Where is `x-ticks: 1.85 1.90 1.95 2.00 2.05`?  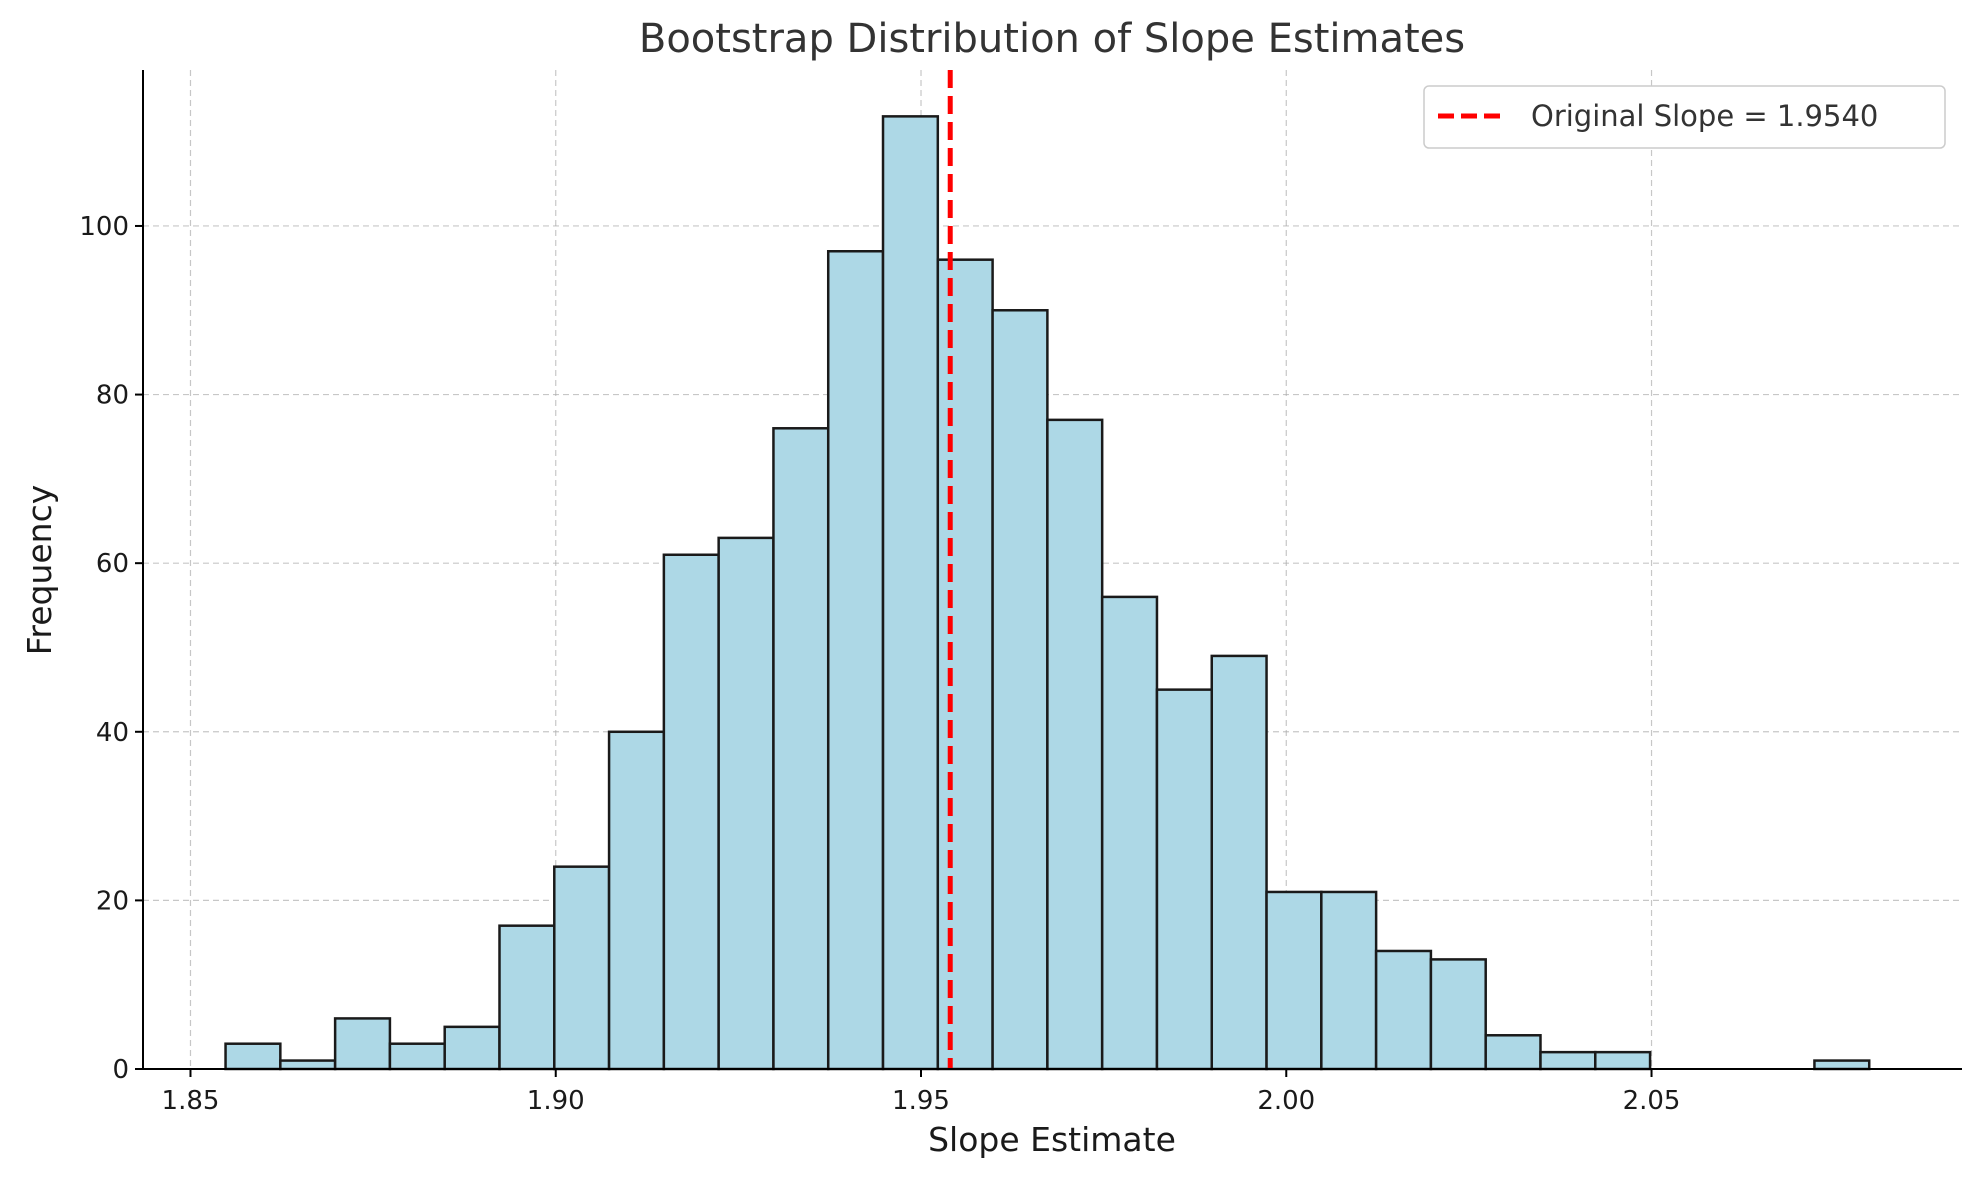 x-ticks: 1.85 1.90 1.95 2.00 2.05 is located at coordinates (921, 1092).